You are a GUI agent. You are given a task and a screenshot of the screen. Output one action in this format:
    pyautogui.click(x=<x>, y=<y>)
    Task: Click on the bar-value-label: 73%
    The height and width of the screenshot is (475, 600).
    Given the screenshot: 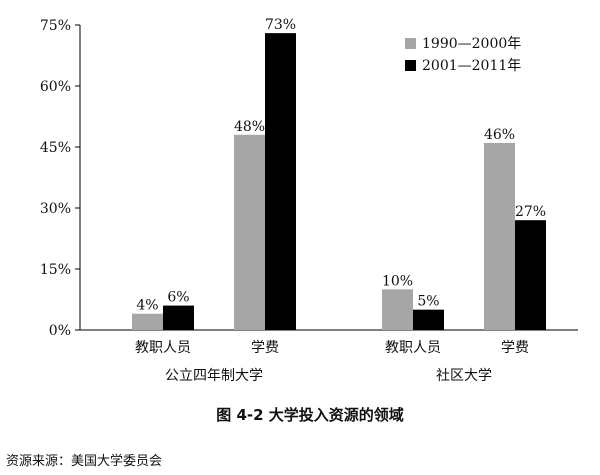 What is the action you would take?
    pyautogui.click(x=280, y=25)
    